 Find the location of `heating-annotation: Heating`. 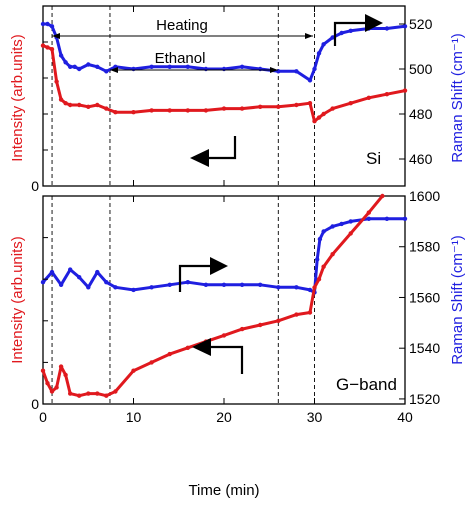

heating-annotation: Heating is located at coordinates (182, 27).